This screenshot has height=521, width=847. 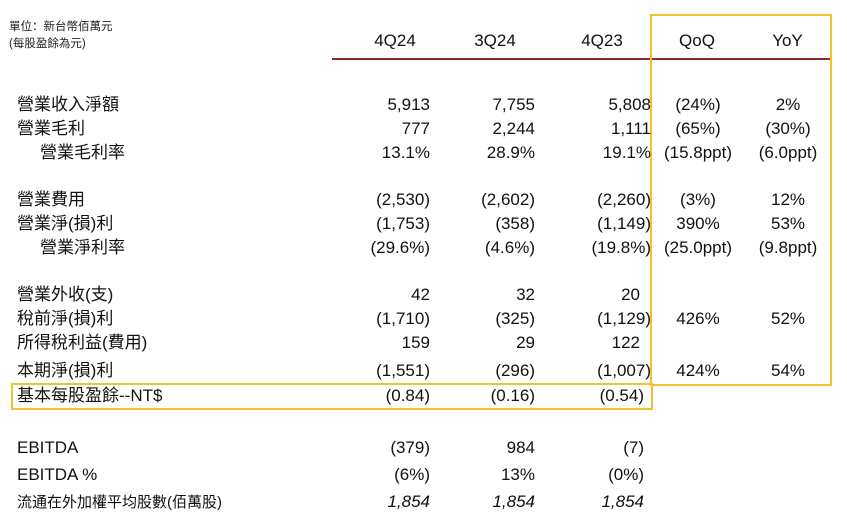 What do you see at coordinates (520, 447) in the screenshot?
I see `cell-ebitda-3q24: 984` at bounding box center [520, 447].